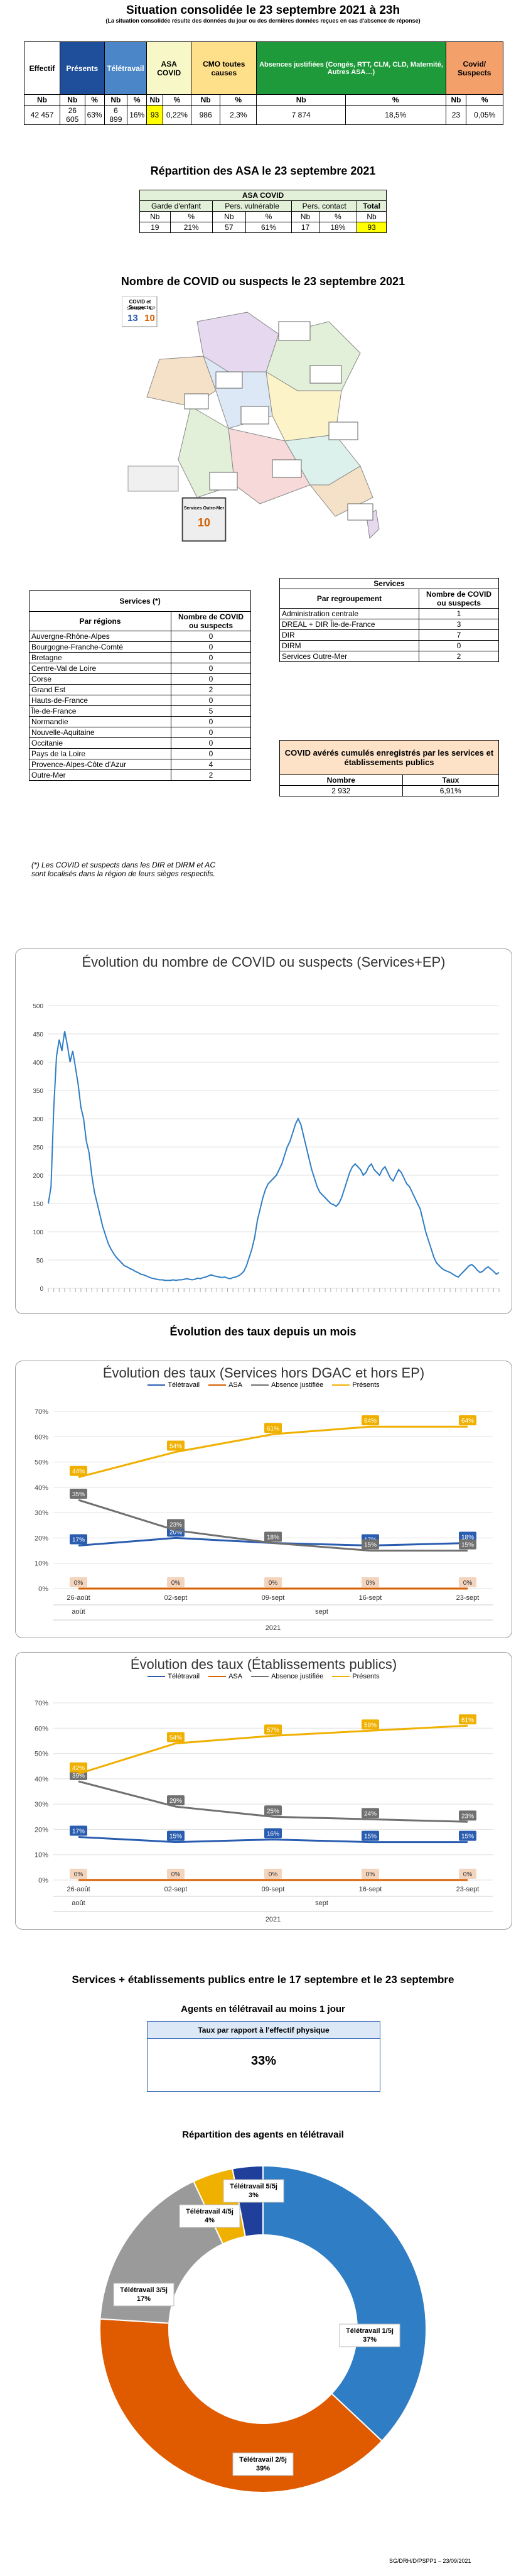 The height and width of the screenshot is (2576, 526). I want to click on table-row: Nouvelle-Aquitaine 0, so click(140, 732).